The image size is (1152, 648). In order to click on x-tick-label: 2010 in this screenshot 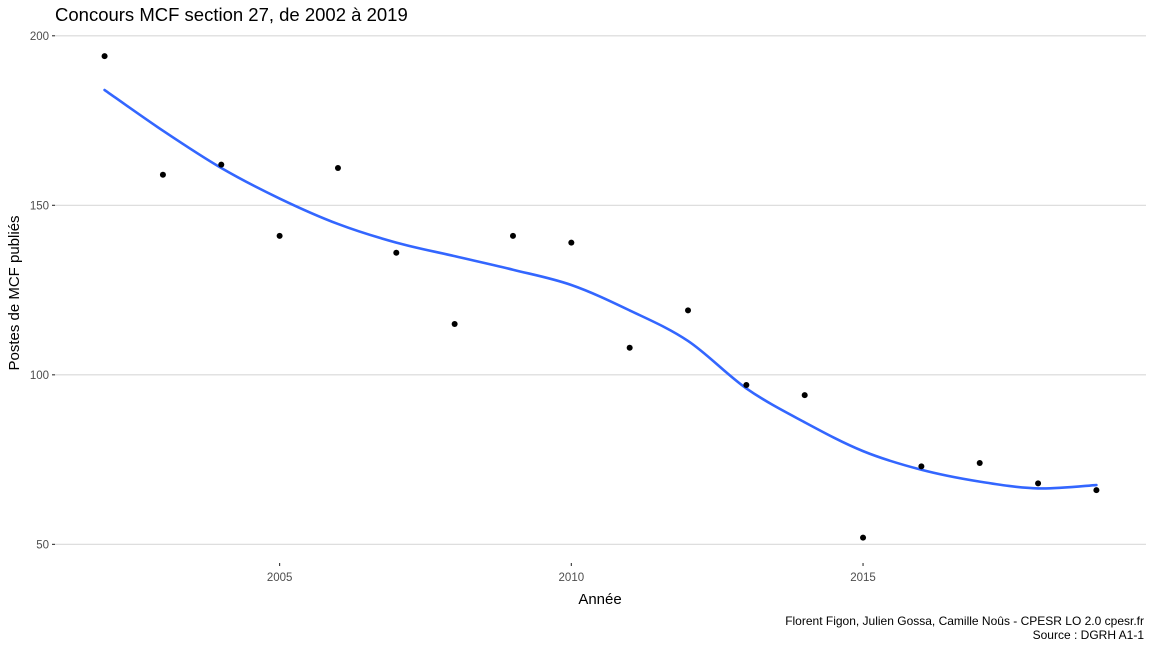, I will do `click(572, 578)`.